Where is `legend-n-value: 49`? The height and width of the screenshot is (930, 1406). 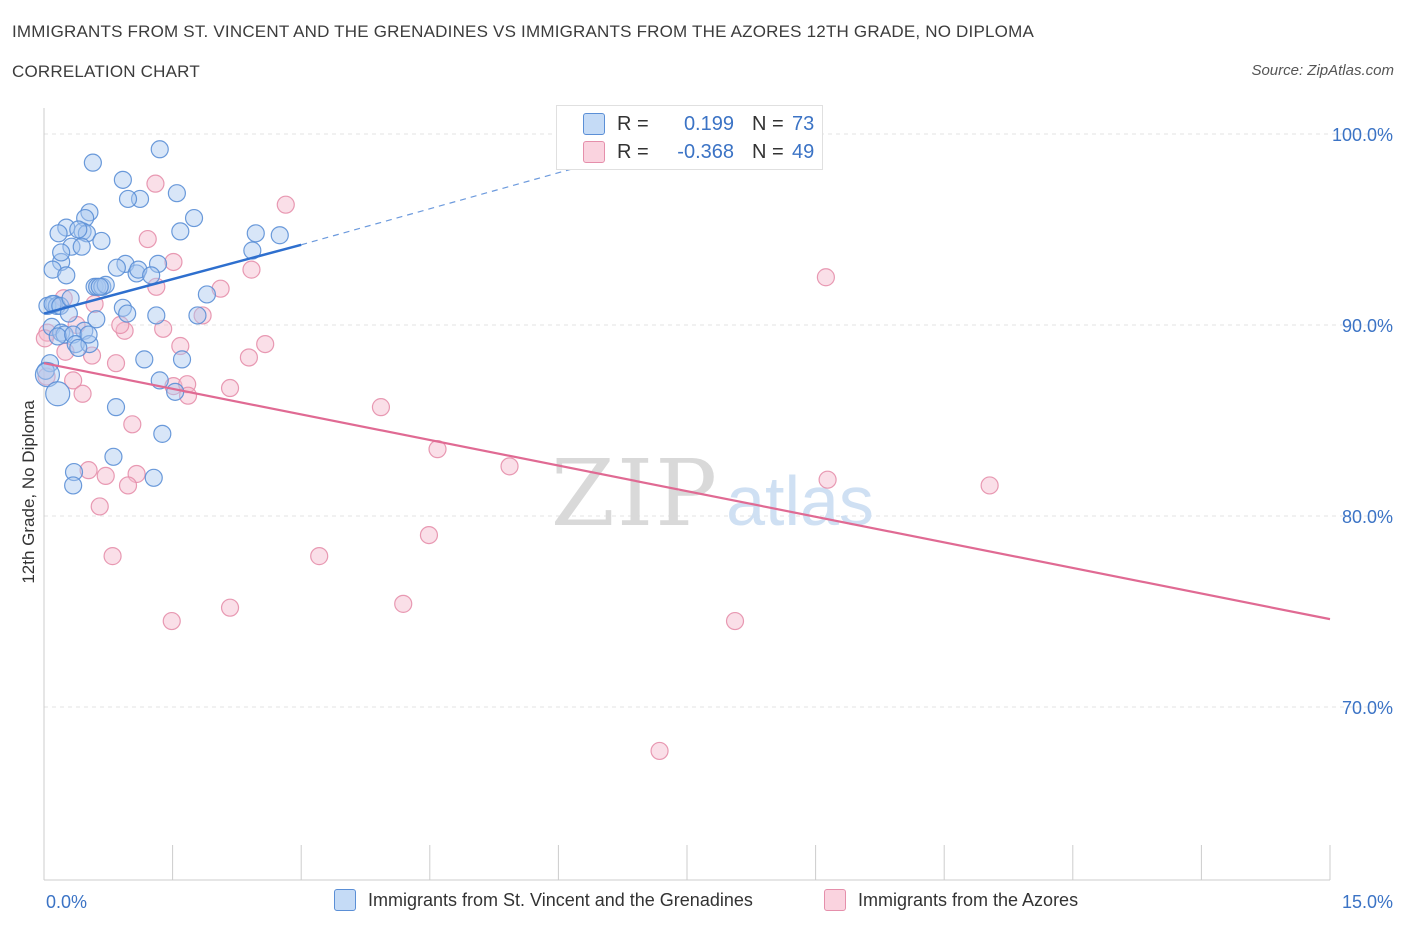 legend-n-value: 49 is located at coordinates (803, 151).